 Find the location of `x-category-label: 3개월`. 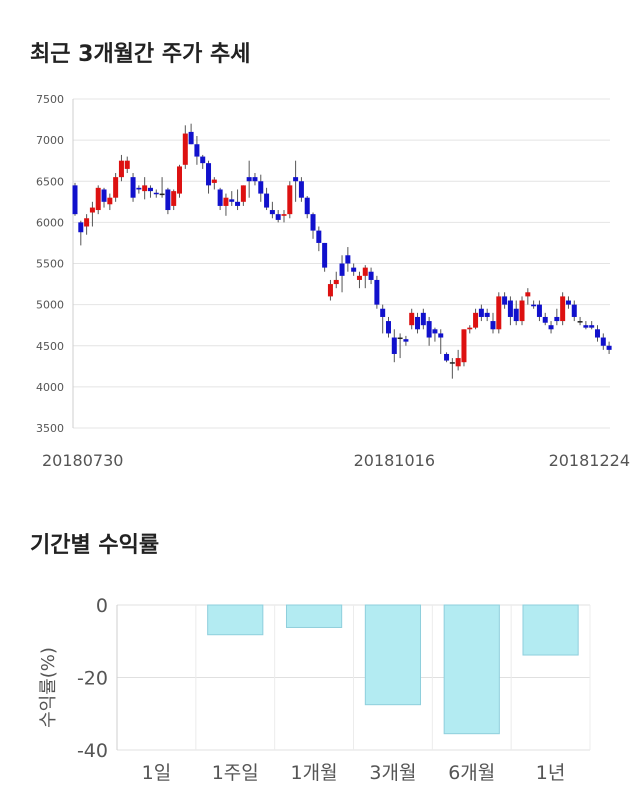

x-category-label: 3개월 is located at coordinates (392, 773).